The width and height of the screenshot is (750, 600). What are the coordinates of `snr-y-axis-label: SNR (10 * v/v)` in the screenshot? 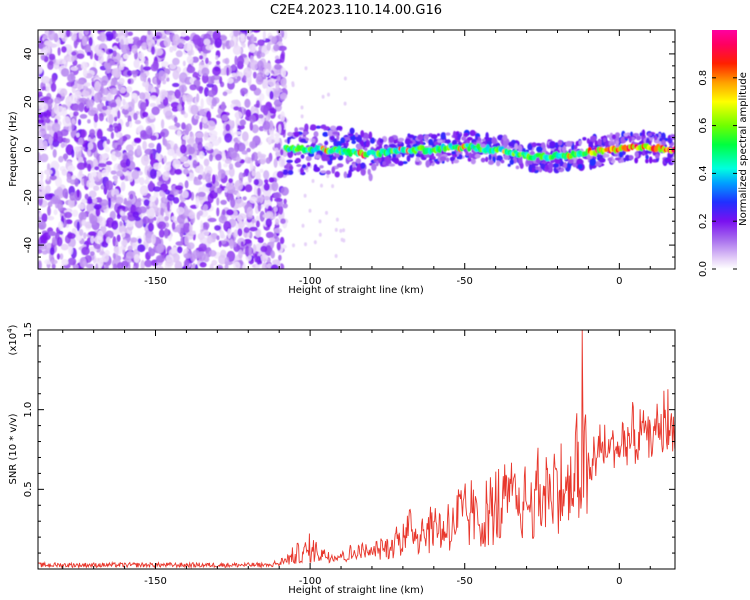 It's located at (13, 448).